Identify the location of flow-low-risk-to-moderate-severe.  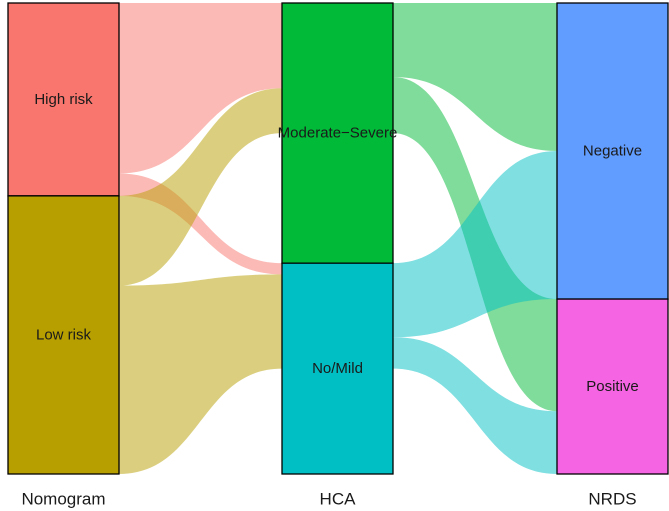
(200, 187).